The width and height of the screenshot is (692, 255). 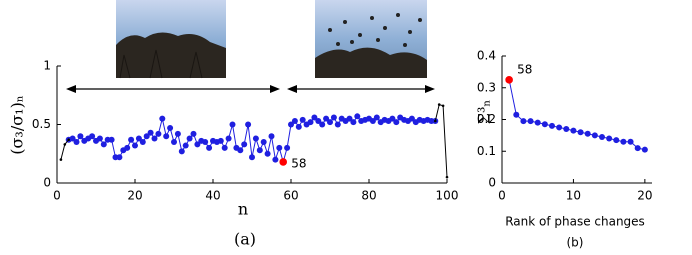 I want to click on y-tick-label: 1, so click(x=47, y=66).